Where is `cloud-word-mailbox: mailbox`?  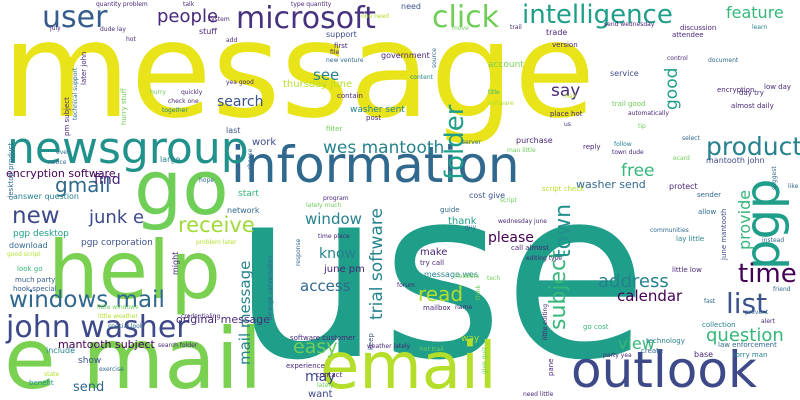 cloud-word-mailbox: mailbox is located at coordinates (437, 308).